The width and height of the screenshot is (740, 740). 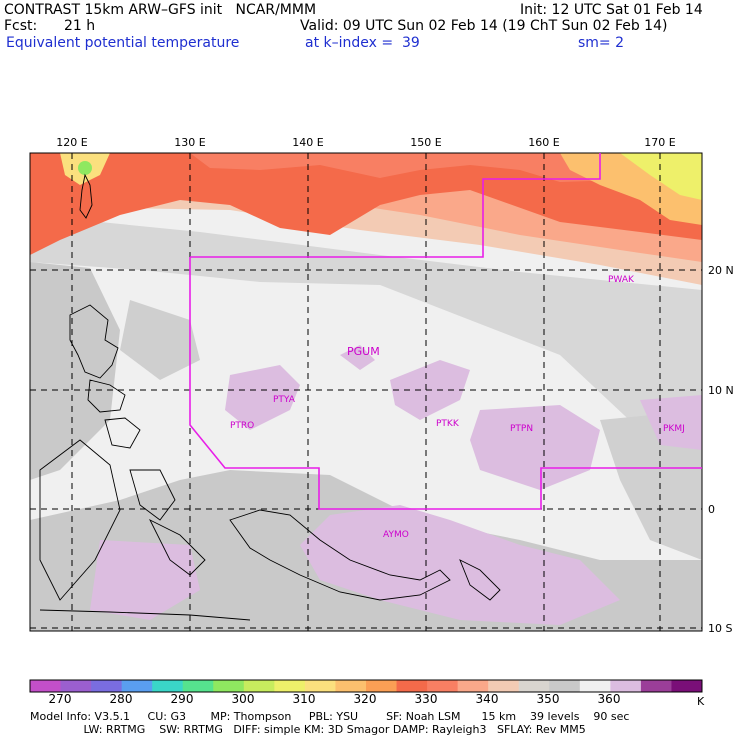 I want to click on colorbar-label-280: 280, so click(x=121, y=699).